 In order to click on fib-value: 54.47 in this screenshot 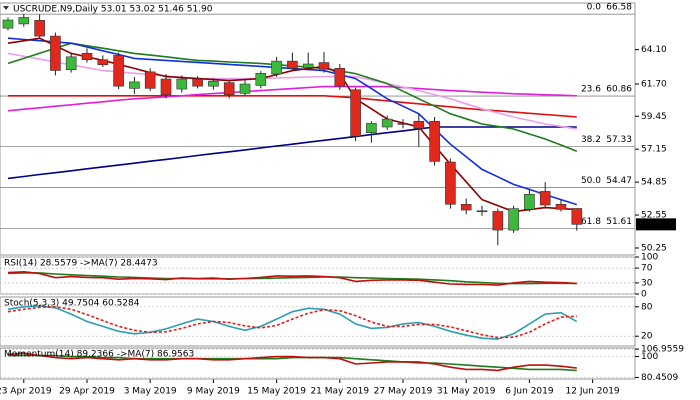, I will do `click(619, 181)`.